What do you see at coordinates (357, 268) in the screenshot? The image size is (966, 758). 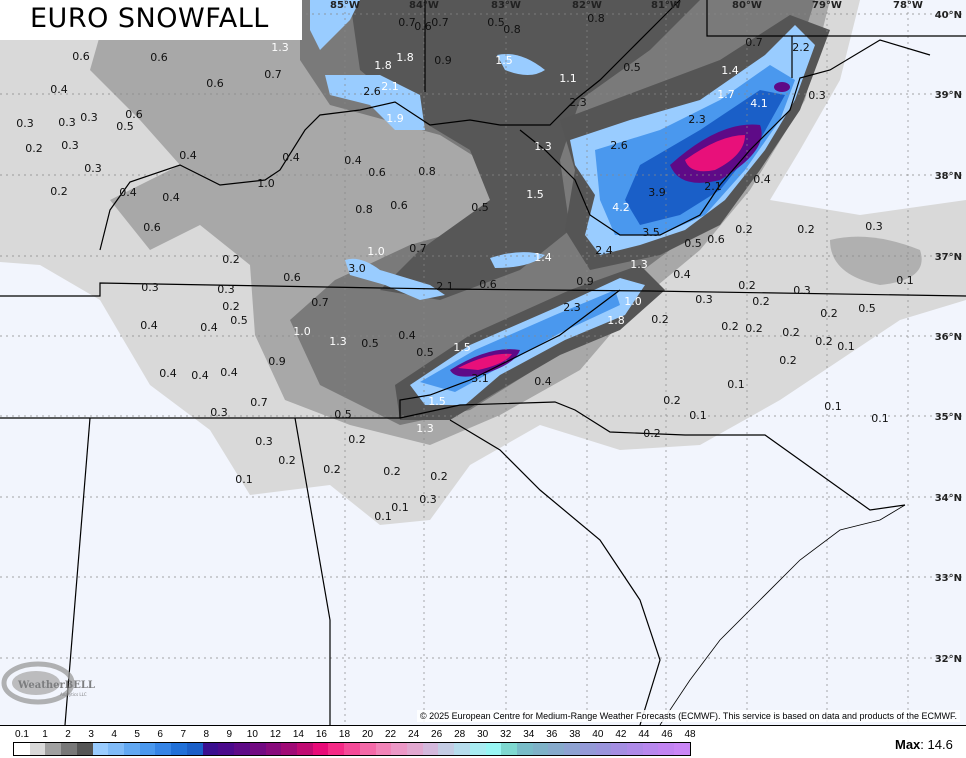 I see `snowfall-value-label: 3.0` at bounding box center [357, 268].